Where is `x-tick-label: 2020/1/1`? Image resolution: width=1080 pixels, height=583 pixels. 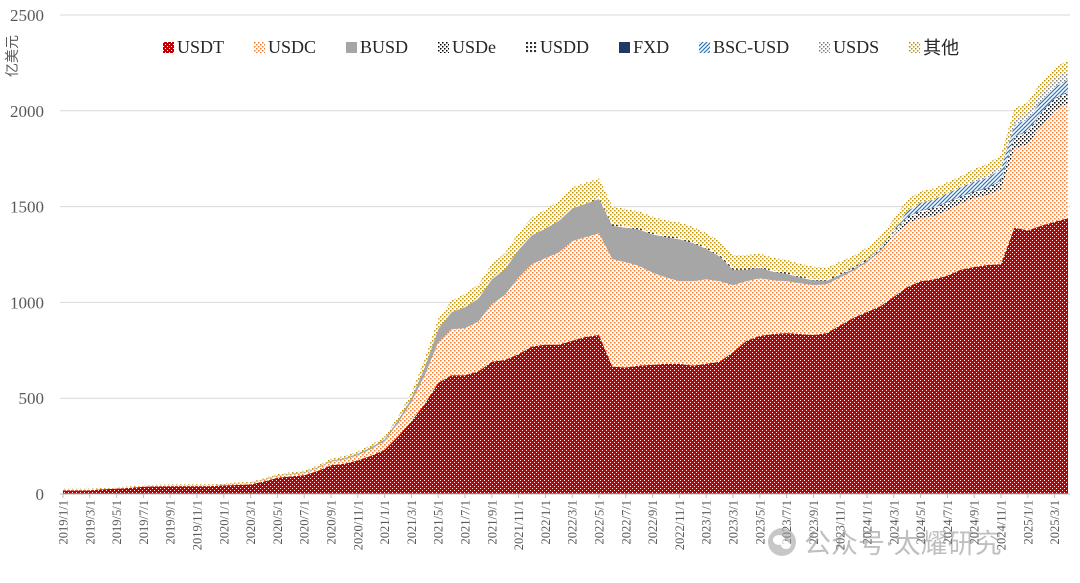 x-tick-label: 2020/1/1 is located at coordinates (224, 522).